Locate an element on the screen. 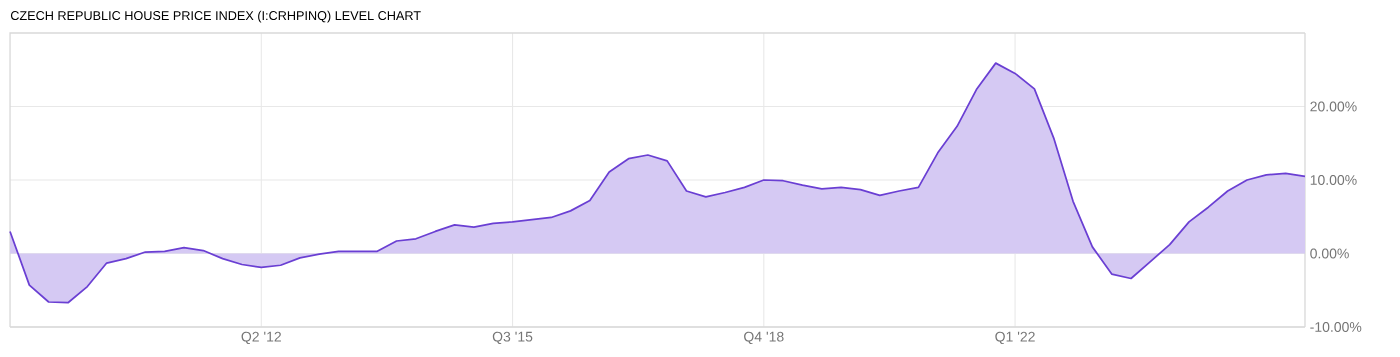 This screenshot has height=357, width=1400. y-tick-label: 10.00% is located at coordinates (1333, 180).